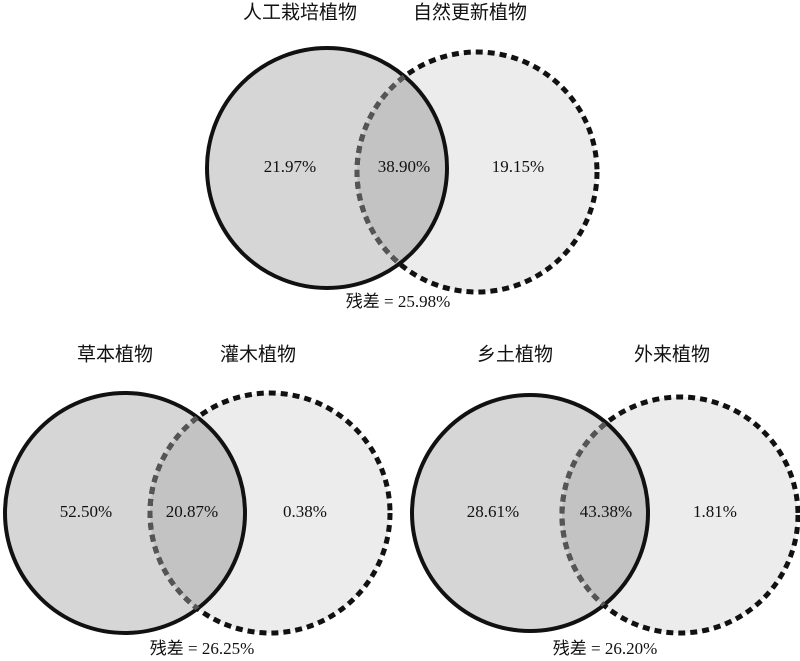 The width and height of the screenshot is (800, 661). I want to click on region-value: 1.81%, so click(715, 511).